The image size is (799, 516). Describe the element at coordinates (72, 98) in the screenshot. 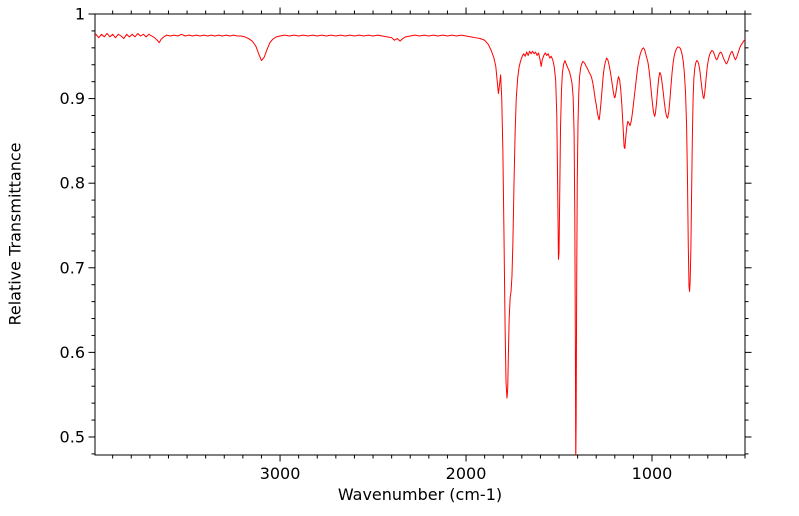

I see `y-tick-label: 0.9` at that location.